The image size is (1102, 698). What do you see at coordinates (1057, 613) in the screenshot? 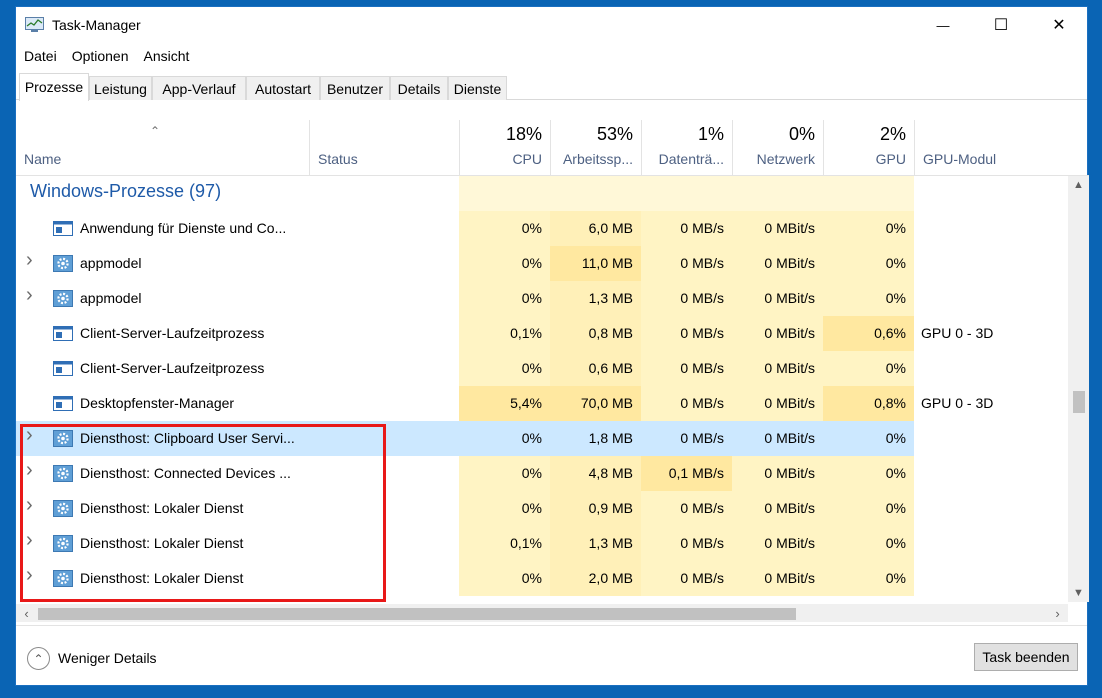
I see `scroll-right-icon: ›` at bounding box center [1057, 613].